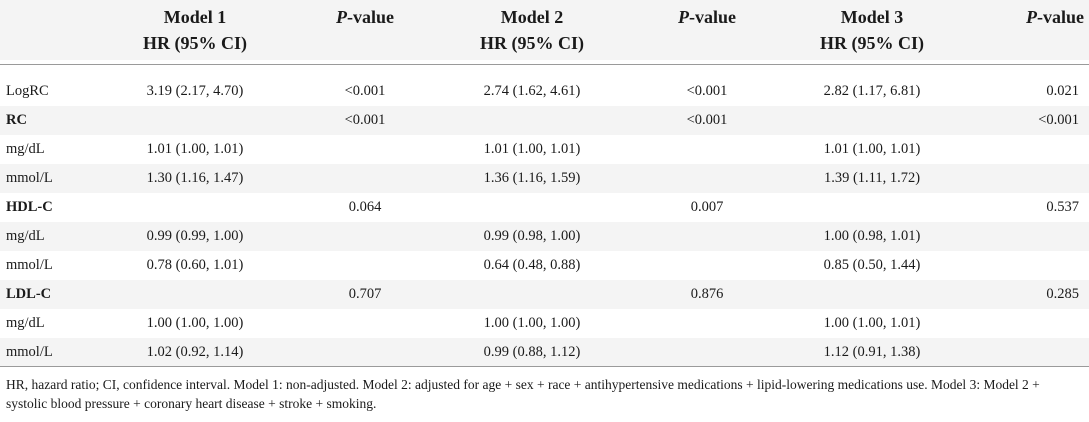 This screenshot has width=1089, height=422. What do you see at coordinates (1058, 120) in the screenshot?
I see `model3-pvalue-cell: <0.001` at bounding box center [1058, 120].